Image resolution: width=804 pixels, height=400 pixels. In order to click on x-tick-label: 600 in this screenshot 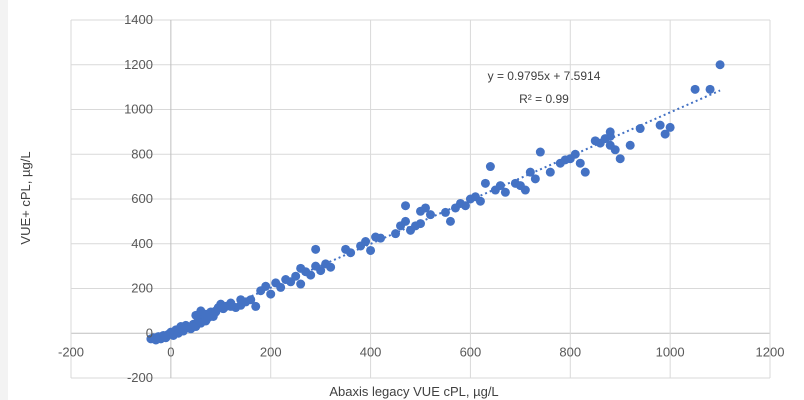, I will do `click(471, 351)`.